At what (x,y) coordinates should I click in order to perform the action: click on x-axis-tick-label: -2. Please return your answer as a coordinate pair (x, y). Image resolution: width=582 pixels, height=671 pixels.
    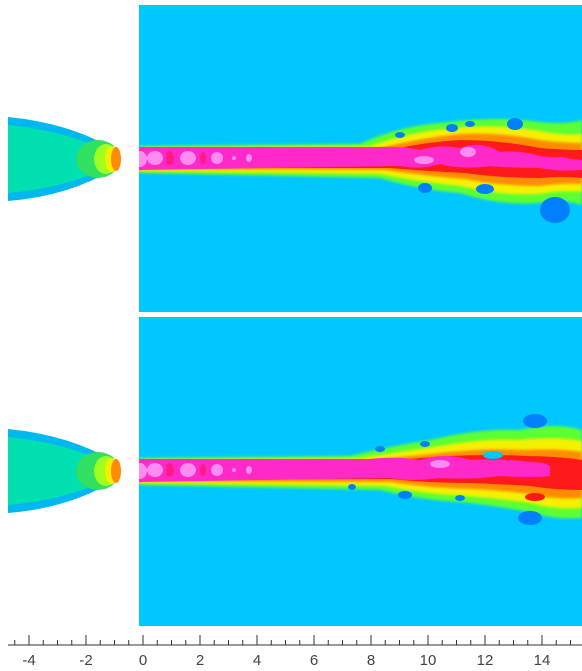
    Looking at the image, I should click on (85, 660).